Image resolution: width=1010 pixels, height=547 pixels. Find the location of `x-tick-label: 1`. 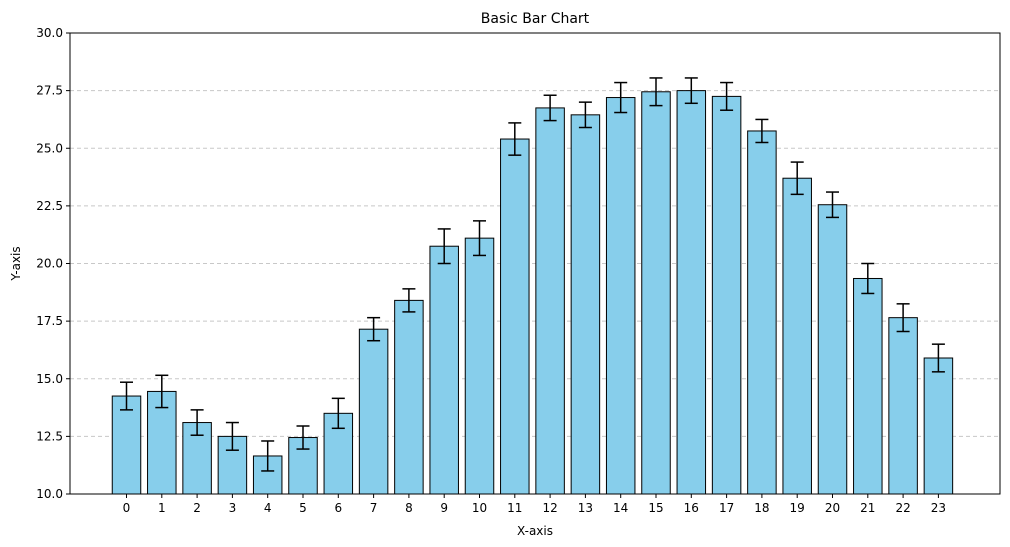

x-tick-label: 1 is located at coordinates (162, 508).